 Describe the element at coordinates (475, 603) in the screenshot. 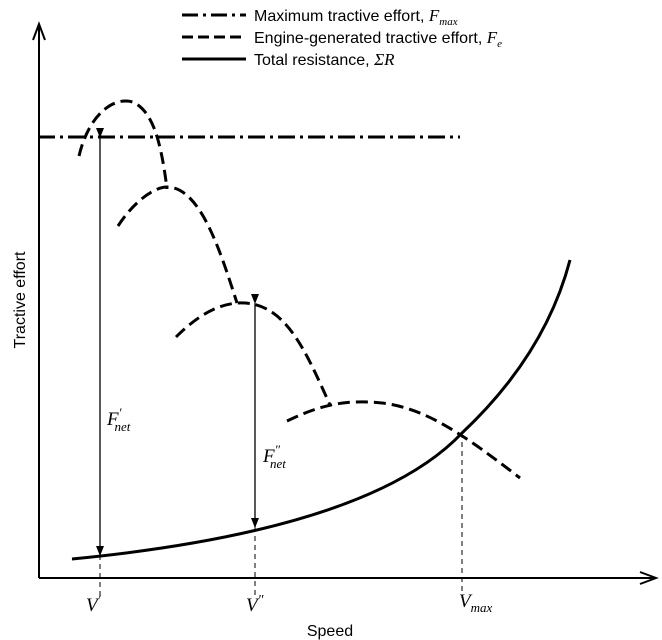

I see `x-tick-v-max: Vmax` at that location.